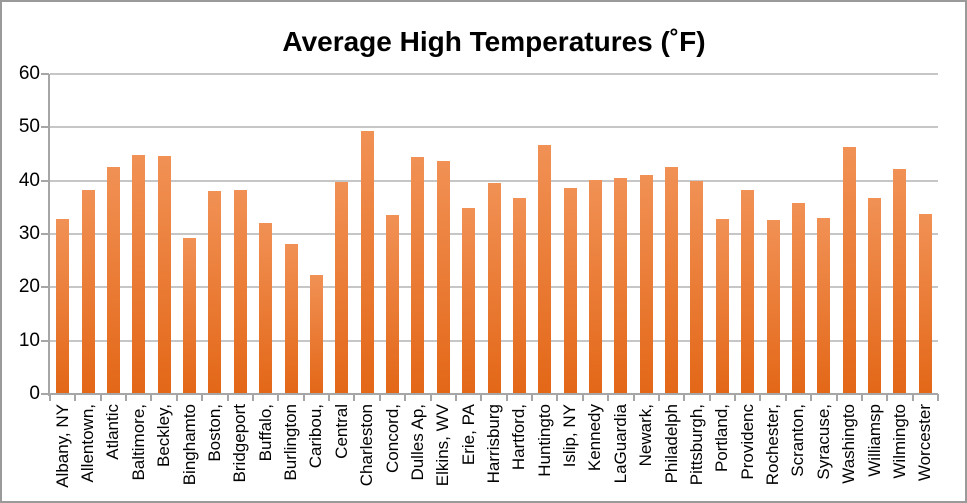 This screenshot has height=503, width=967. What do you see at coordinates (620, 444) in the screenshot?
I see `x-axis-label: LaGuardia` at bounding box center [620, 444].